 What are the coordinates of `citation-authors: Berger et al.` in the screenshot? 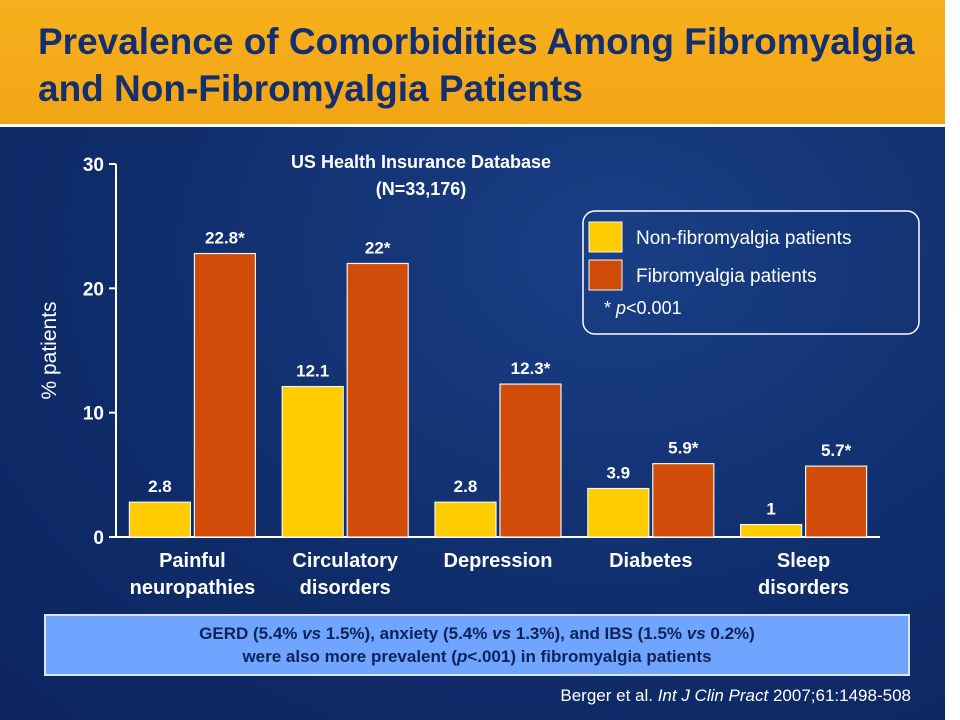 It's located at (609, 695).